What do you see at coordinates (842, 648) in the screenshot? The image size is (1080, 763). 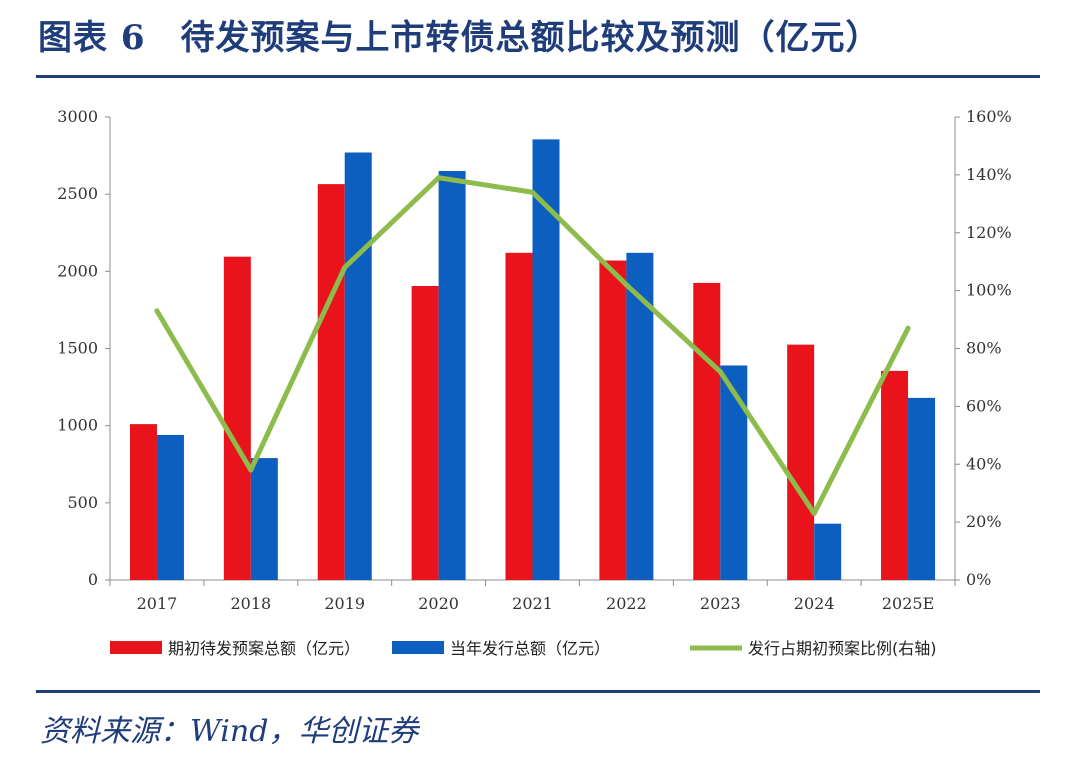 I see `legend-ratio-label: 发行占期初预案比例(右轴)` at bounding box center [842, 648].